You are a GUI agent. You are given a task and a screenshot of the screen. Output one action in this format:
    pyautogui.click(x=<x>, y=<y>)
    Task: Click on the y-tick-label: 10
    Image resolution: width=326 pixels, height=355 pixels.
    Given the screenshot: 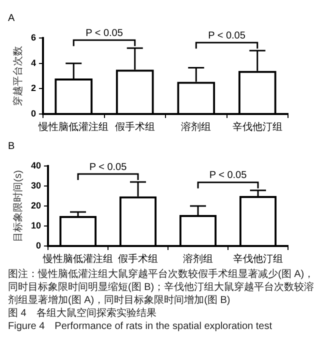 What is the action you would take?
    pyautogui.click(x=36, y=225)
    